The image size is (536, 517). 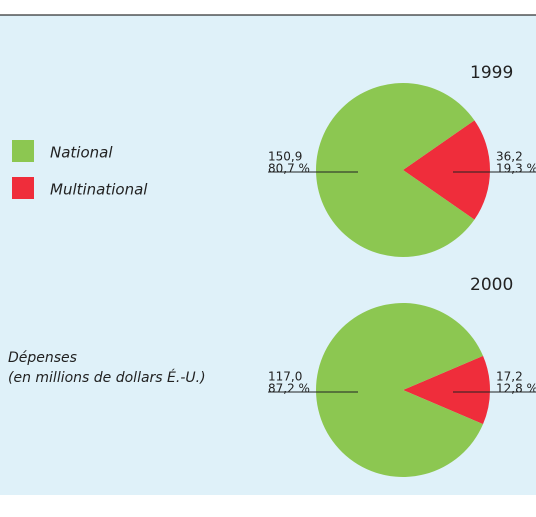 I want to click on value-label: 150,9, so click(x=285, y=157).